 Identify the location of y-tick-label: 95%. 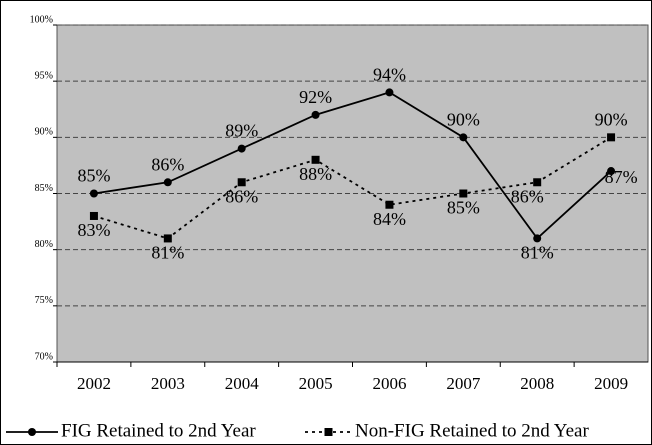
(44, 75).